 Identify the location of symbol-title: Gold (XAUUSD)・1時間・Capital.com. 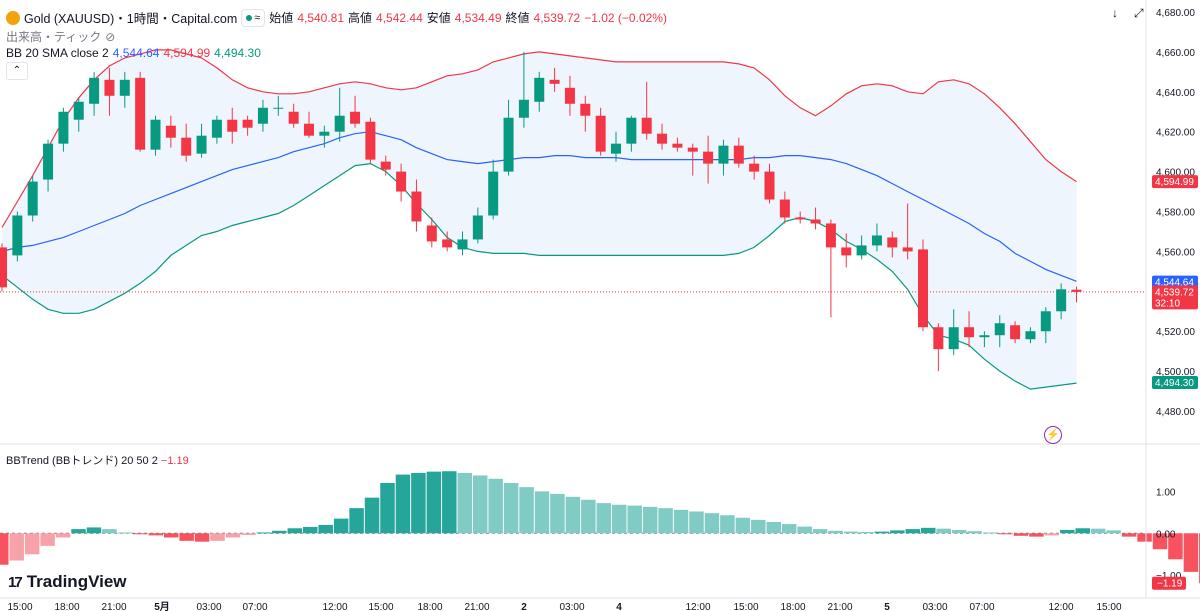
(131, 19).